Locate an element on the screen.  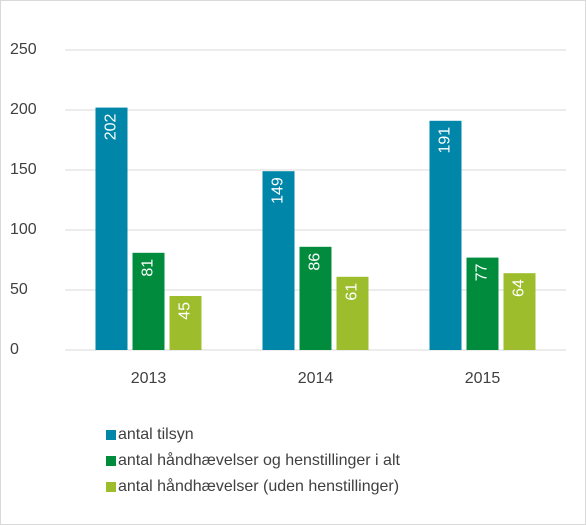
value-label: 77 is located at coordinates (482, 272).